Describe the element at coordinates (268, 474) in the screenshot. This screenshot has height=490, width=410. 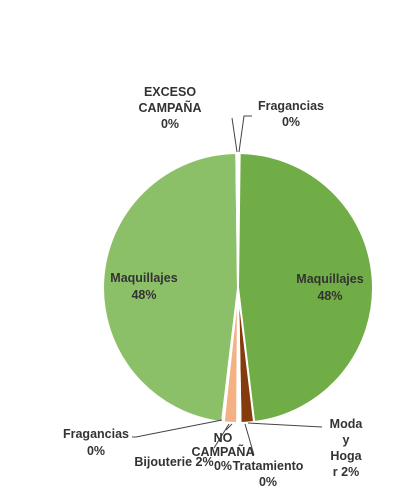
I see `label-tratamiento: Tratamiento 0%` at that location.